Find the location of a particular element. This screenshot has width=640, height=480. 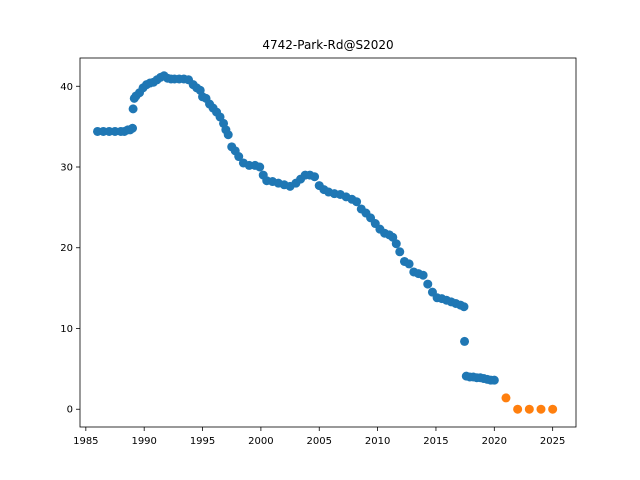

y-tick-label: 20 is located at coordinates (66, 248).